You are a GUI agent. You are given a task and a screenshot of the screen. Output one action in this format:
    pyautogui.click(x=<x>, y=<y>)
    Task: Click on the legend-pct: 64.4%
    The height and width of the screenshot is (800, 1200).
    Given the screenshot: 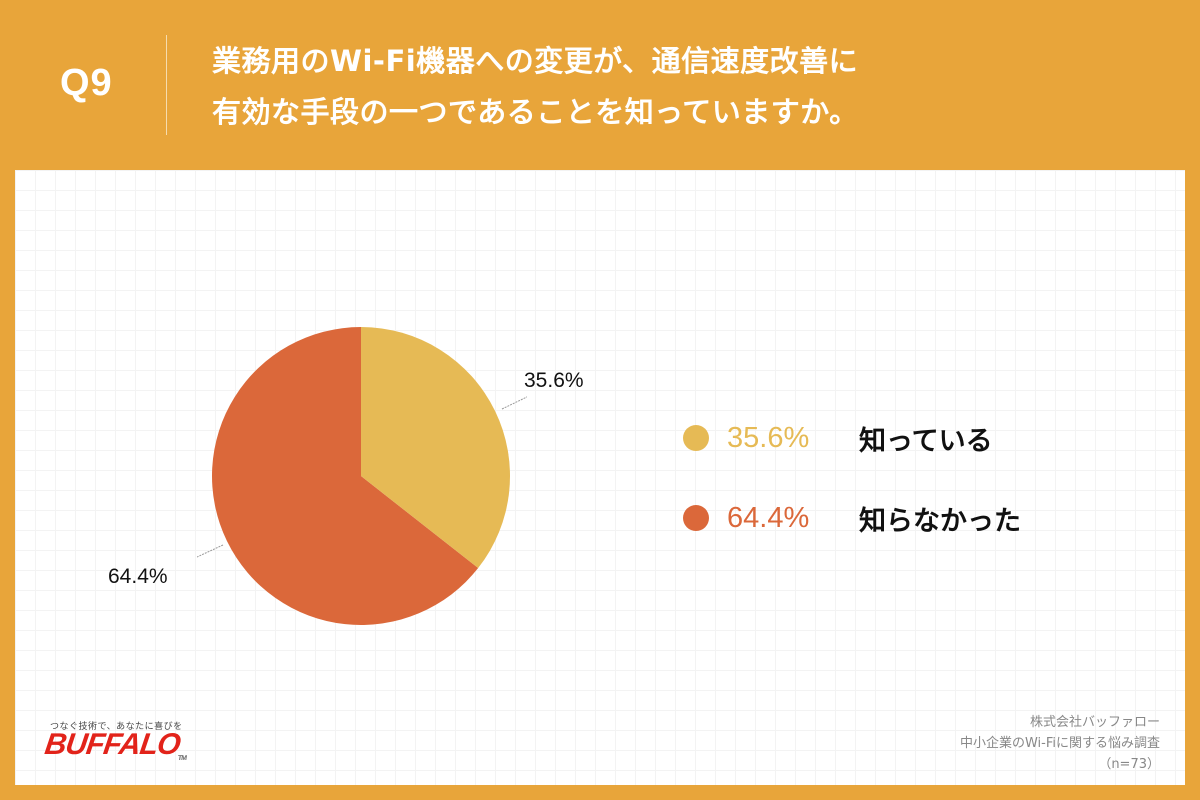 What is the action you would take?
    pyautogui.click(x=768, y=517)
    